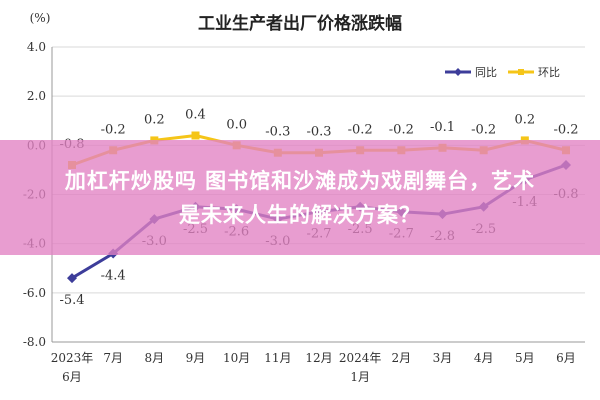 The width and height of the screenshot is (600, 400). Describe the element at coordinates (236, 358) in the screenshot. I see `x-tick-label: 10月` at that location.